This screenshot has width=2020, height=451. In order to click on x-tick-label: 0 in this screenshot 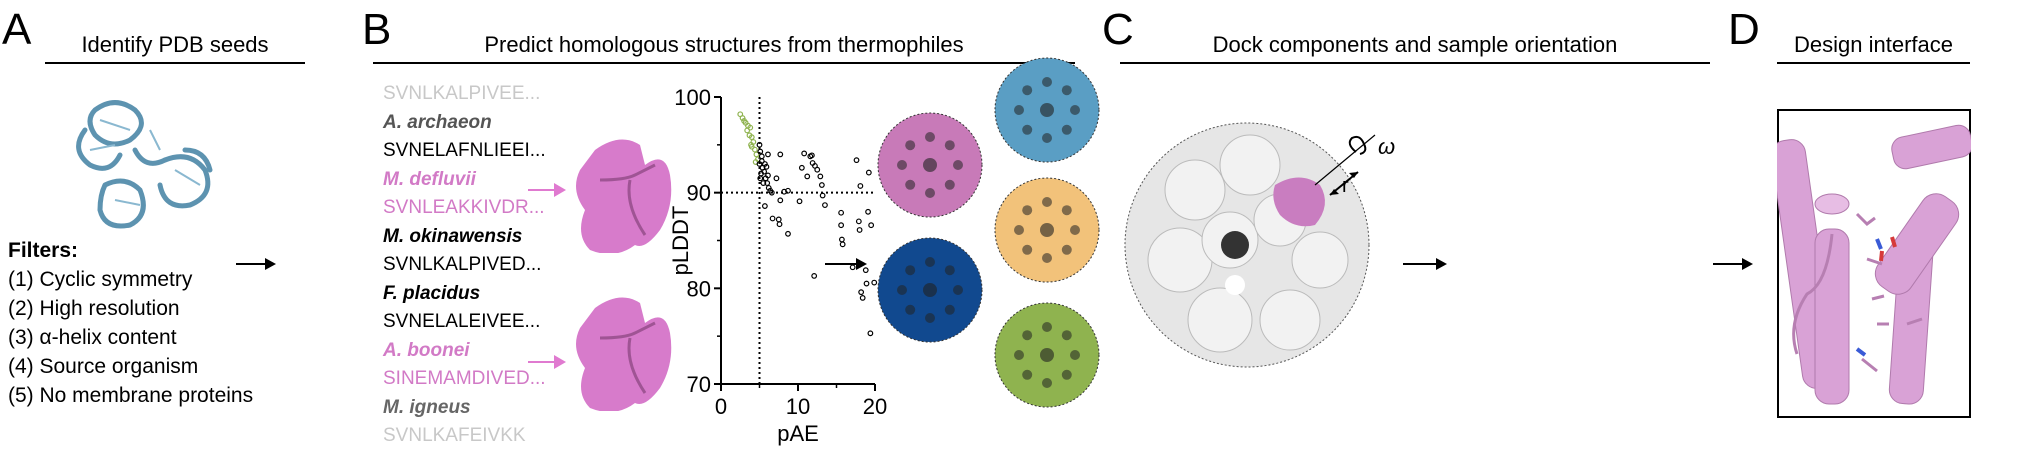, I will do `click(721, 406)`.